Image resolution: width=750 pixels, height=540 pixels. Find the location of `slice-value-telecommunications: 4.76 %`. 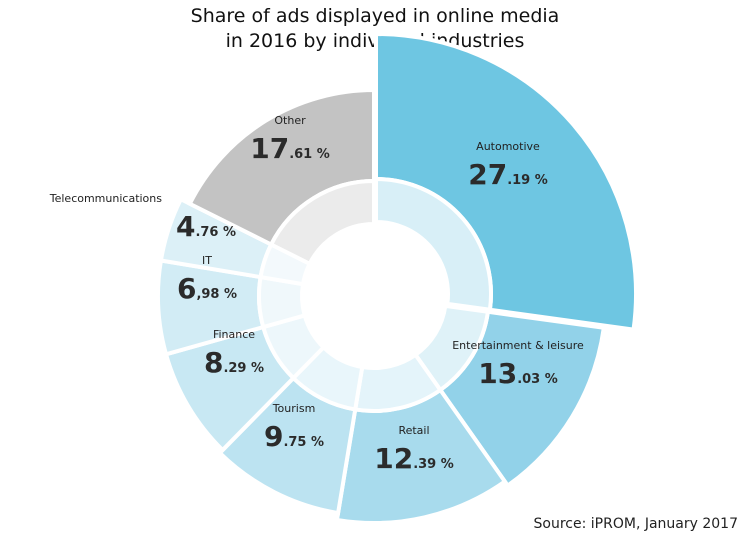

slice-value-telecommunications: 4.76 % is located at coordinates (206, 226).